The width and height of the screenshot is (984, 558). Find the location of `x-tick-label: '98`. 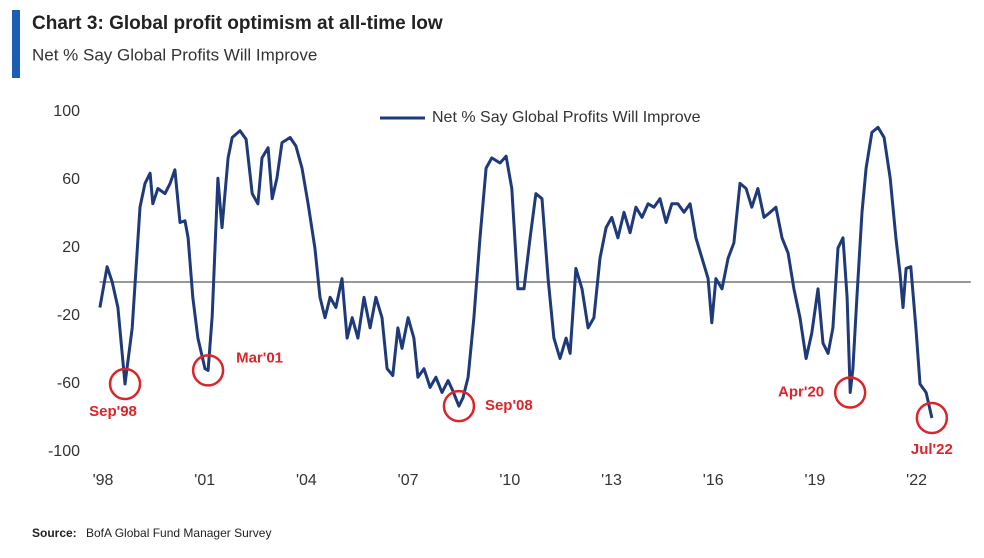

x-tick-label: '98 is located at coordinates (103, 480).